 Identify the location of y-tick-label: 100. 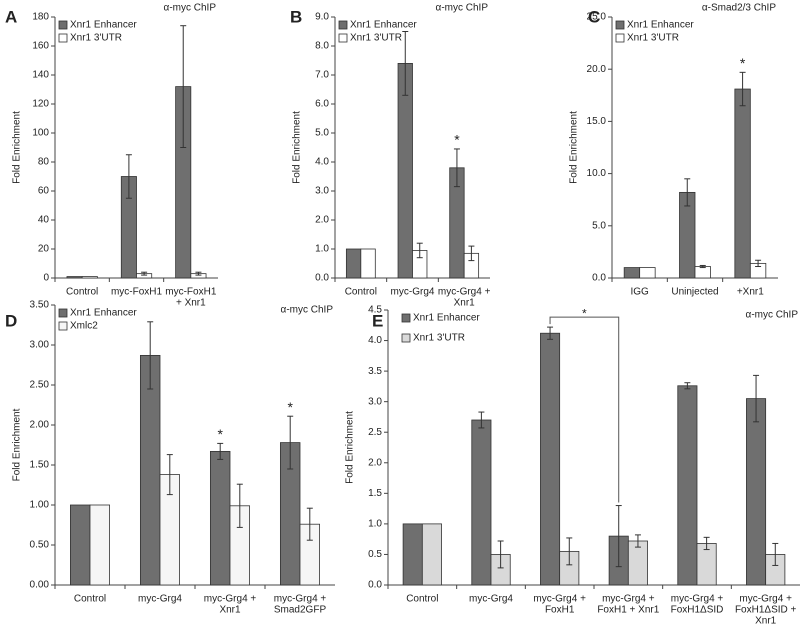
(40, 133).